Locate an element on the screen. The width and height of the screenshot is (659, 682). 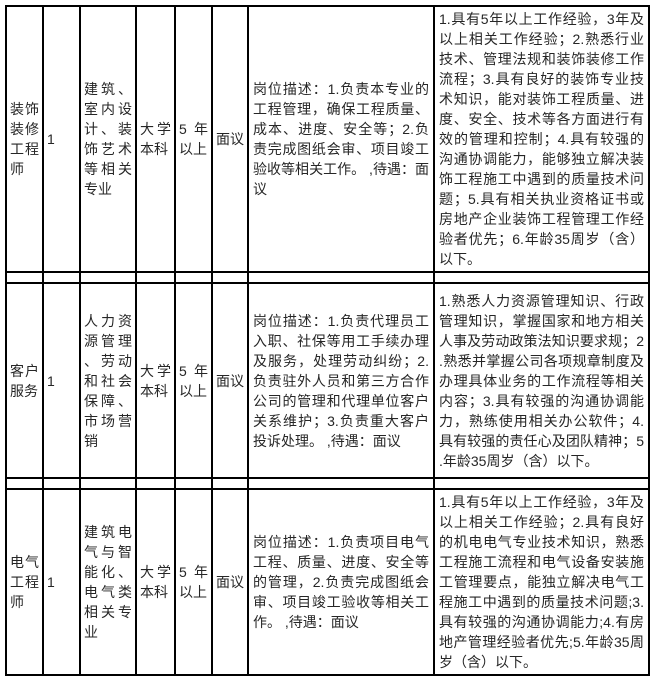
cell-major: 人力资源管理、劳动和社会保障、市场营销 is located at coordinates (108, 380).